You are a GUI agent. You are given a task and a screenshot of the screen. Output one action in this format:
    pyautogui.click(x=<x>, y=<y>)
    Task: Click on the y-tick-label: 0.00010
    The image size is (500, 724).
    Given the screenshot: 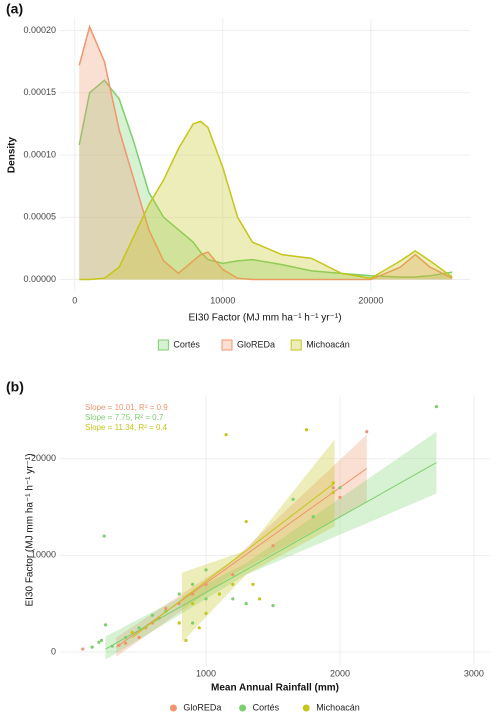 What is the action you would take?
    pyautogui.click(x=39, y=154)
    